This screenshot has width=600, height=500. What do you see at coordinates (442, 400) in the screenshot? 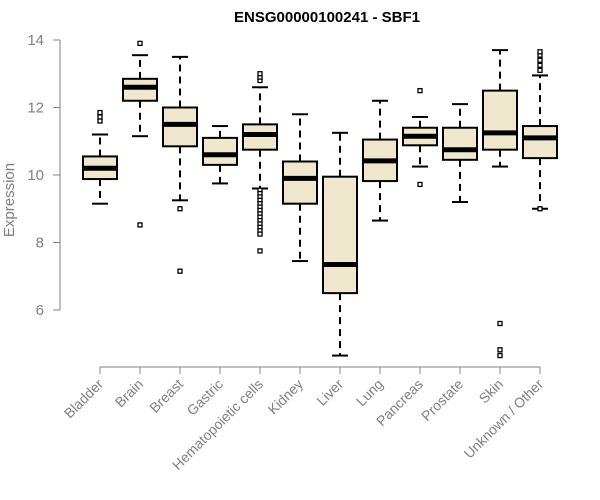
I see `x-tick-label-prostate: Prostate` at bounding box center [442, 400].